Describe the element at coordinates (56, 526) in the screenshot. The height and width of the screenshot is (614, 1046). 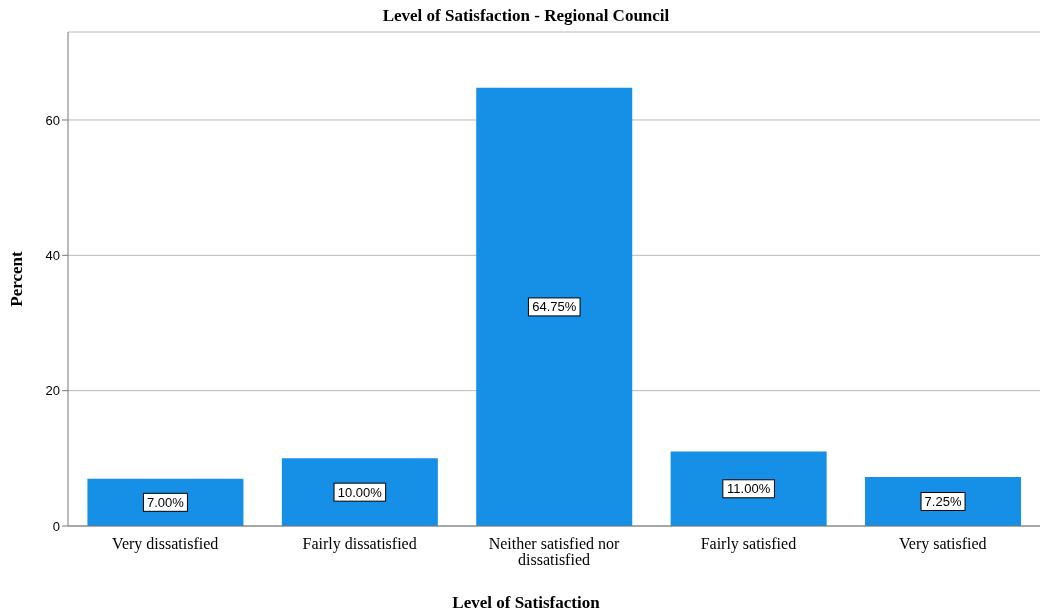
I see `y-tick-label: 0` at that location.